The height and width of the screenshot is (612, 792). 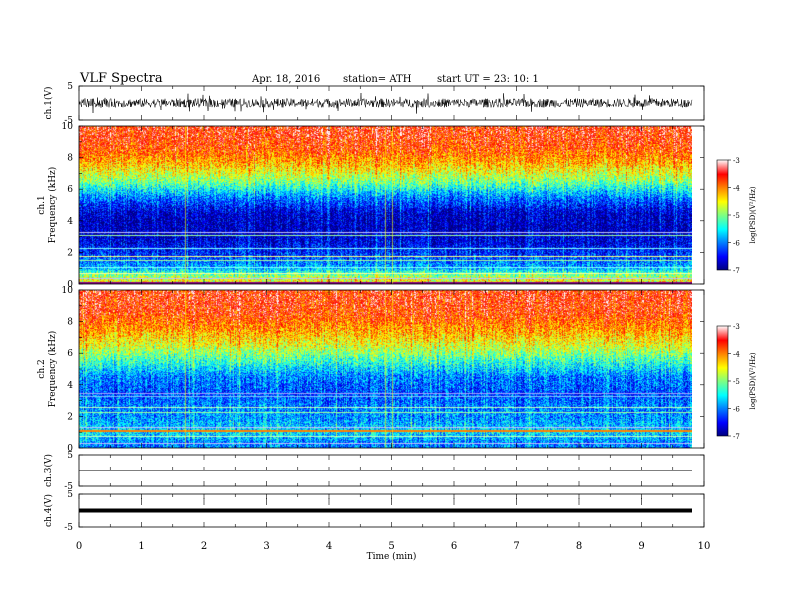 What do you see at coordinates (385, 103) in the screenshot?
I see `ch1-waveform-trace` at bounding box center [385, 103].